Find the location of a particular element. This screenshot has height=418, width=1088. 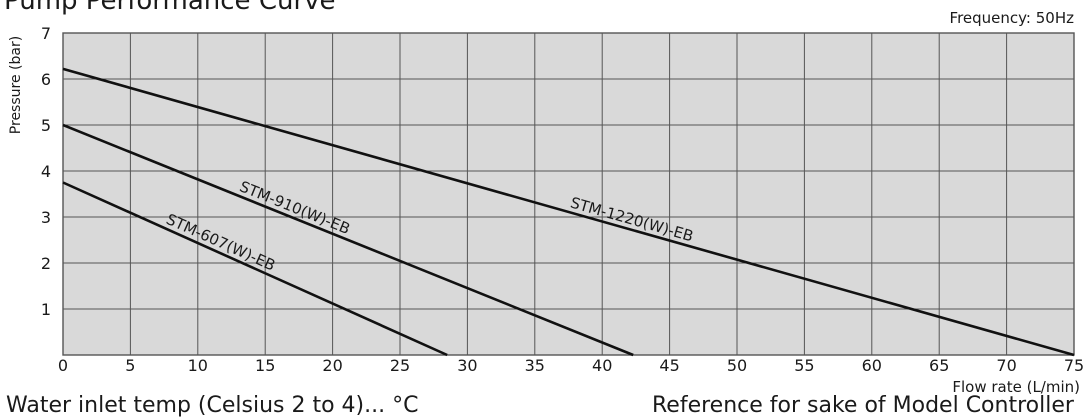

series-line is located at coordinates (255, 269).